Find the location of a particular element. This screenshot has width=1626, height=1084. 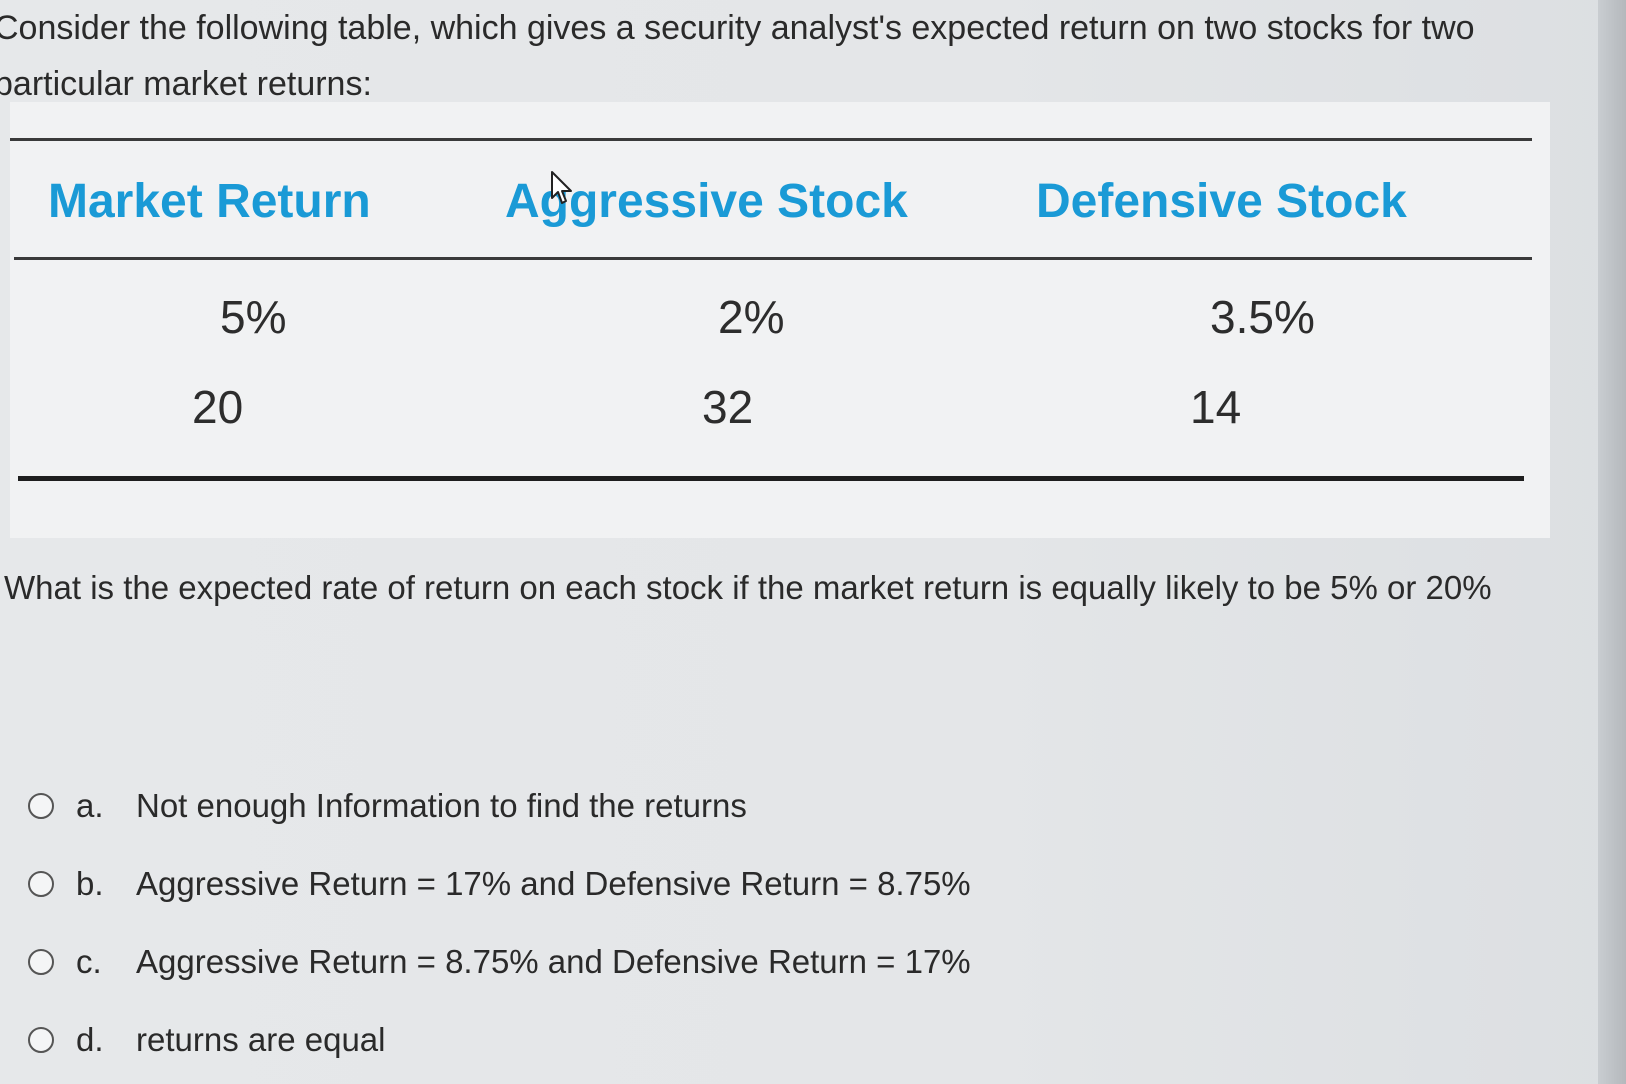

mouse-pointer-icon is located at coordinates (561, 187).